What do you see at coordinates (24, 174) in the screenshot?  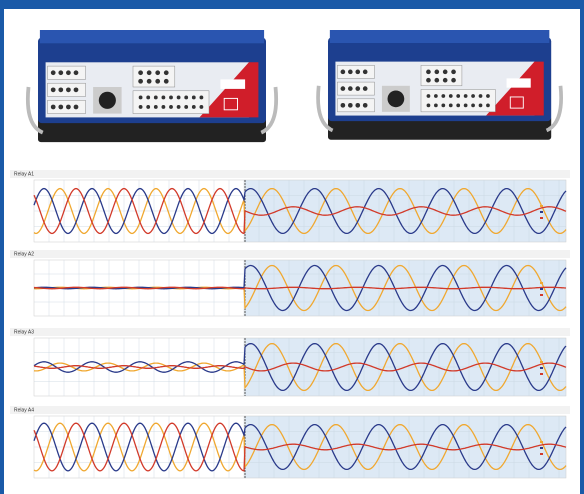 I see `panel-label: Relay A1` at bounding box center [24, 174].